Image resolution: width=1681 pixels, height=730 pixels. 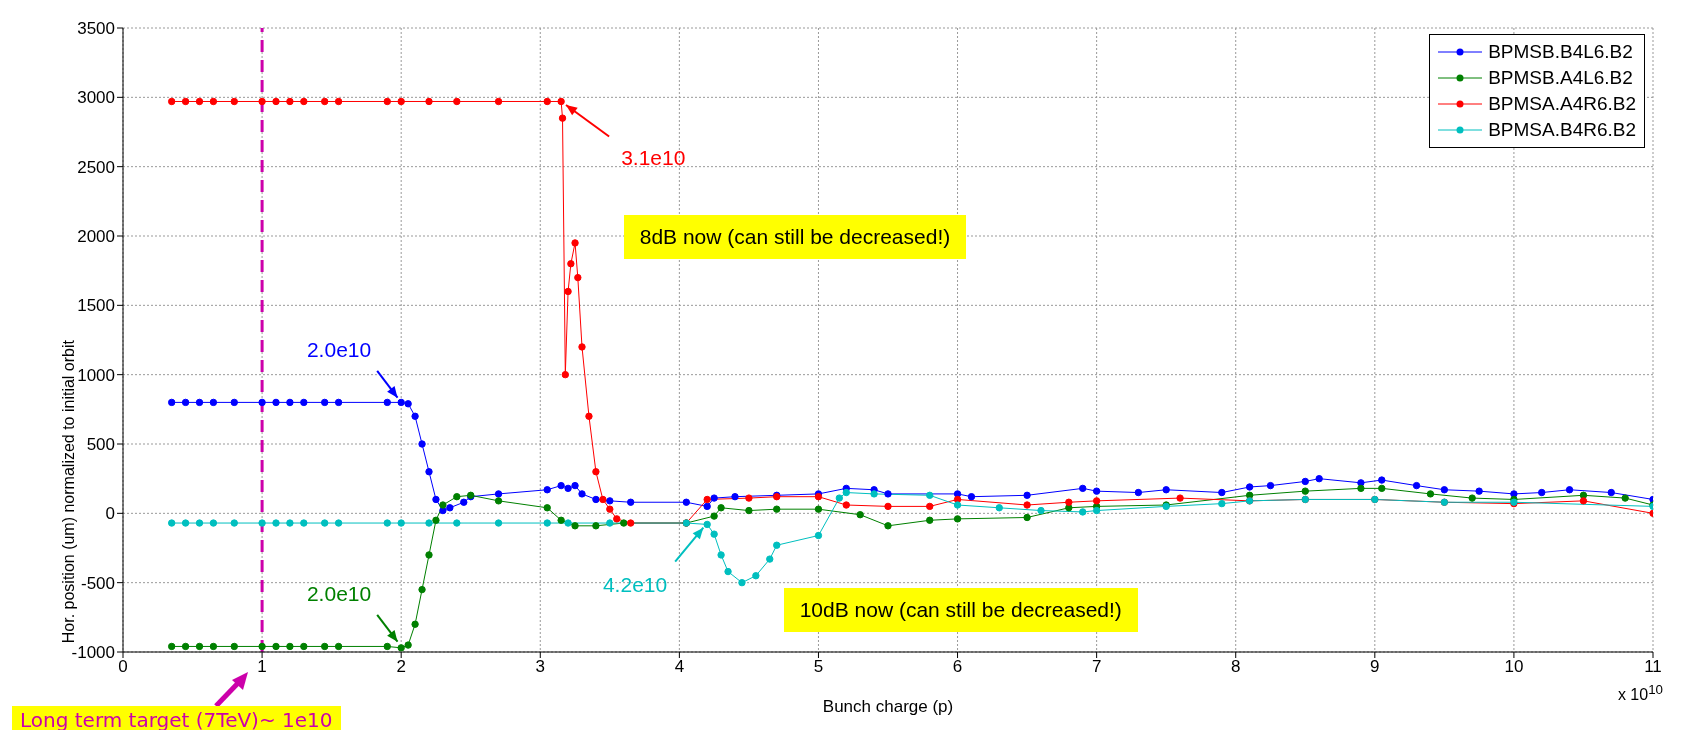 I want to click on x-tick-label: 7, so click(x=1096, y=667).